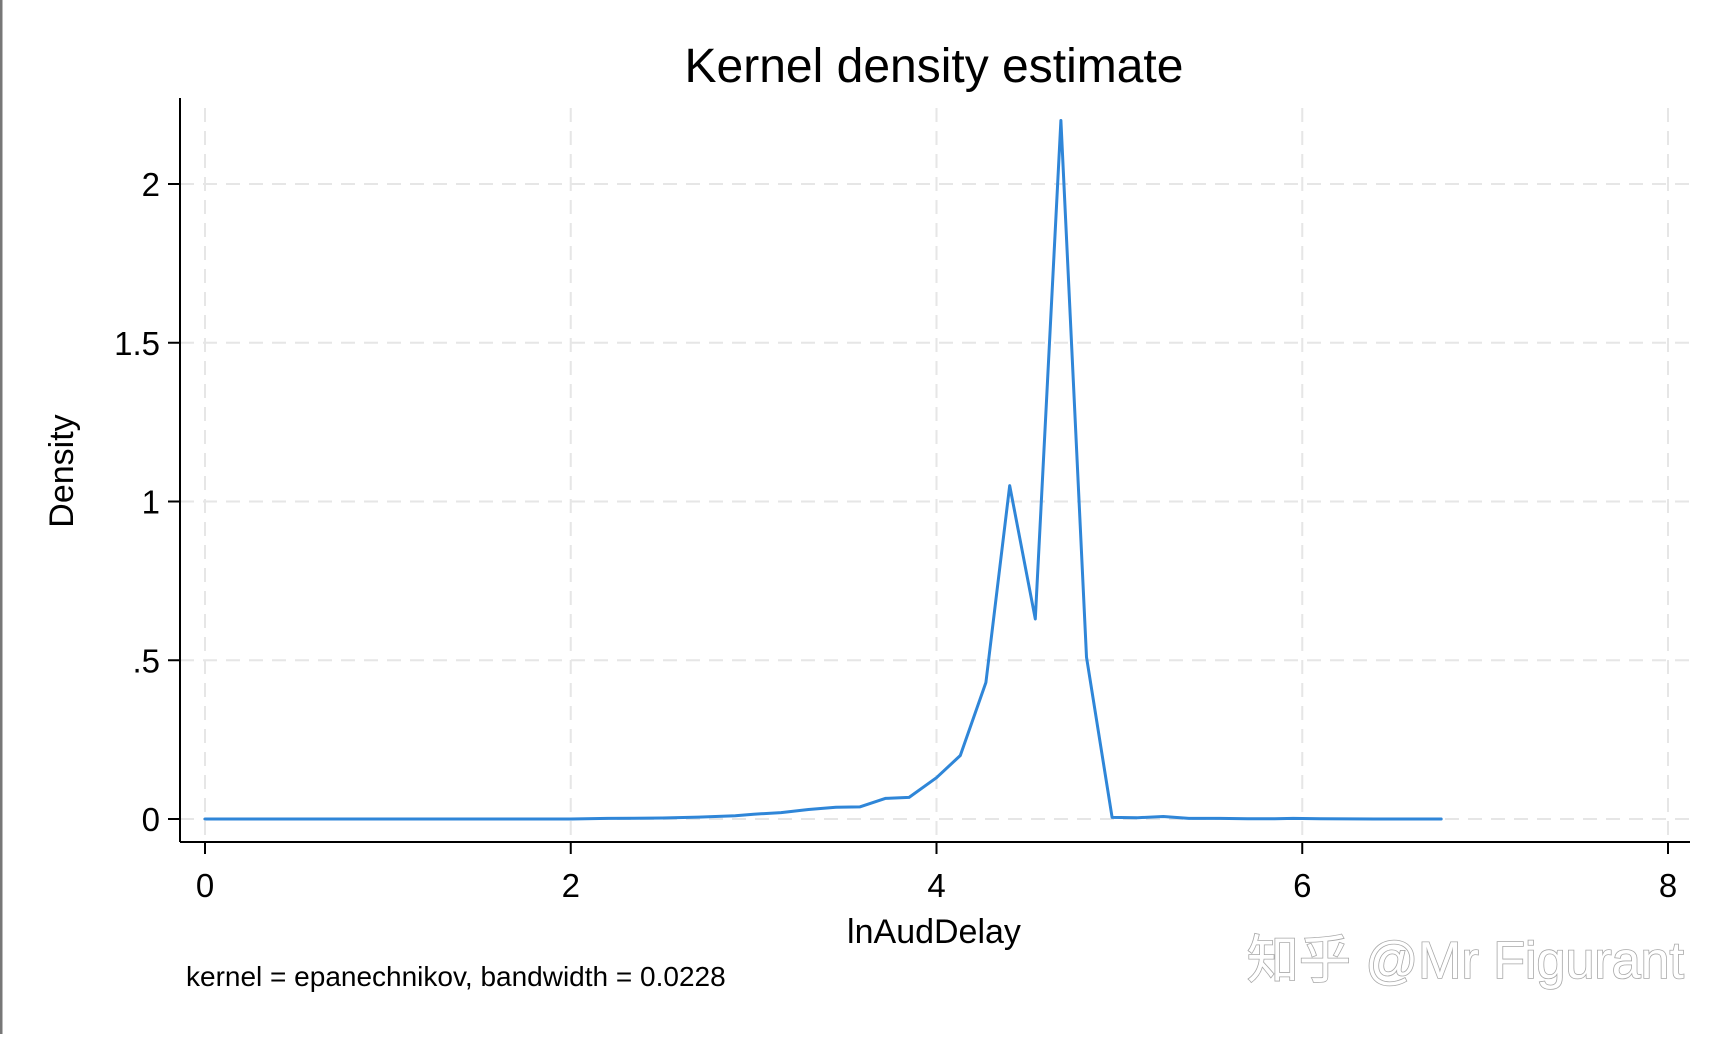  I want to click on y-tick-label: 1, so click(151, 502).